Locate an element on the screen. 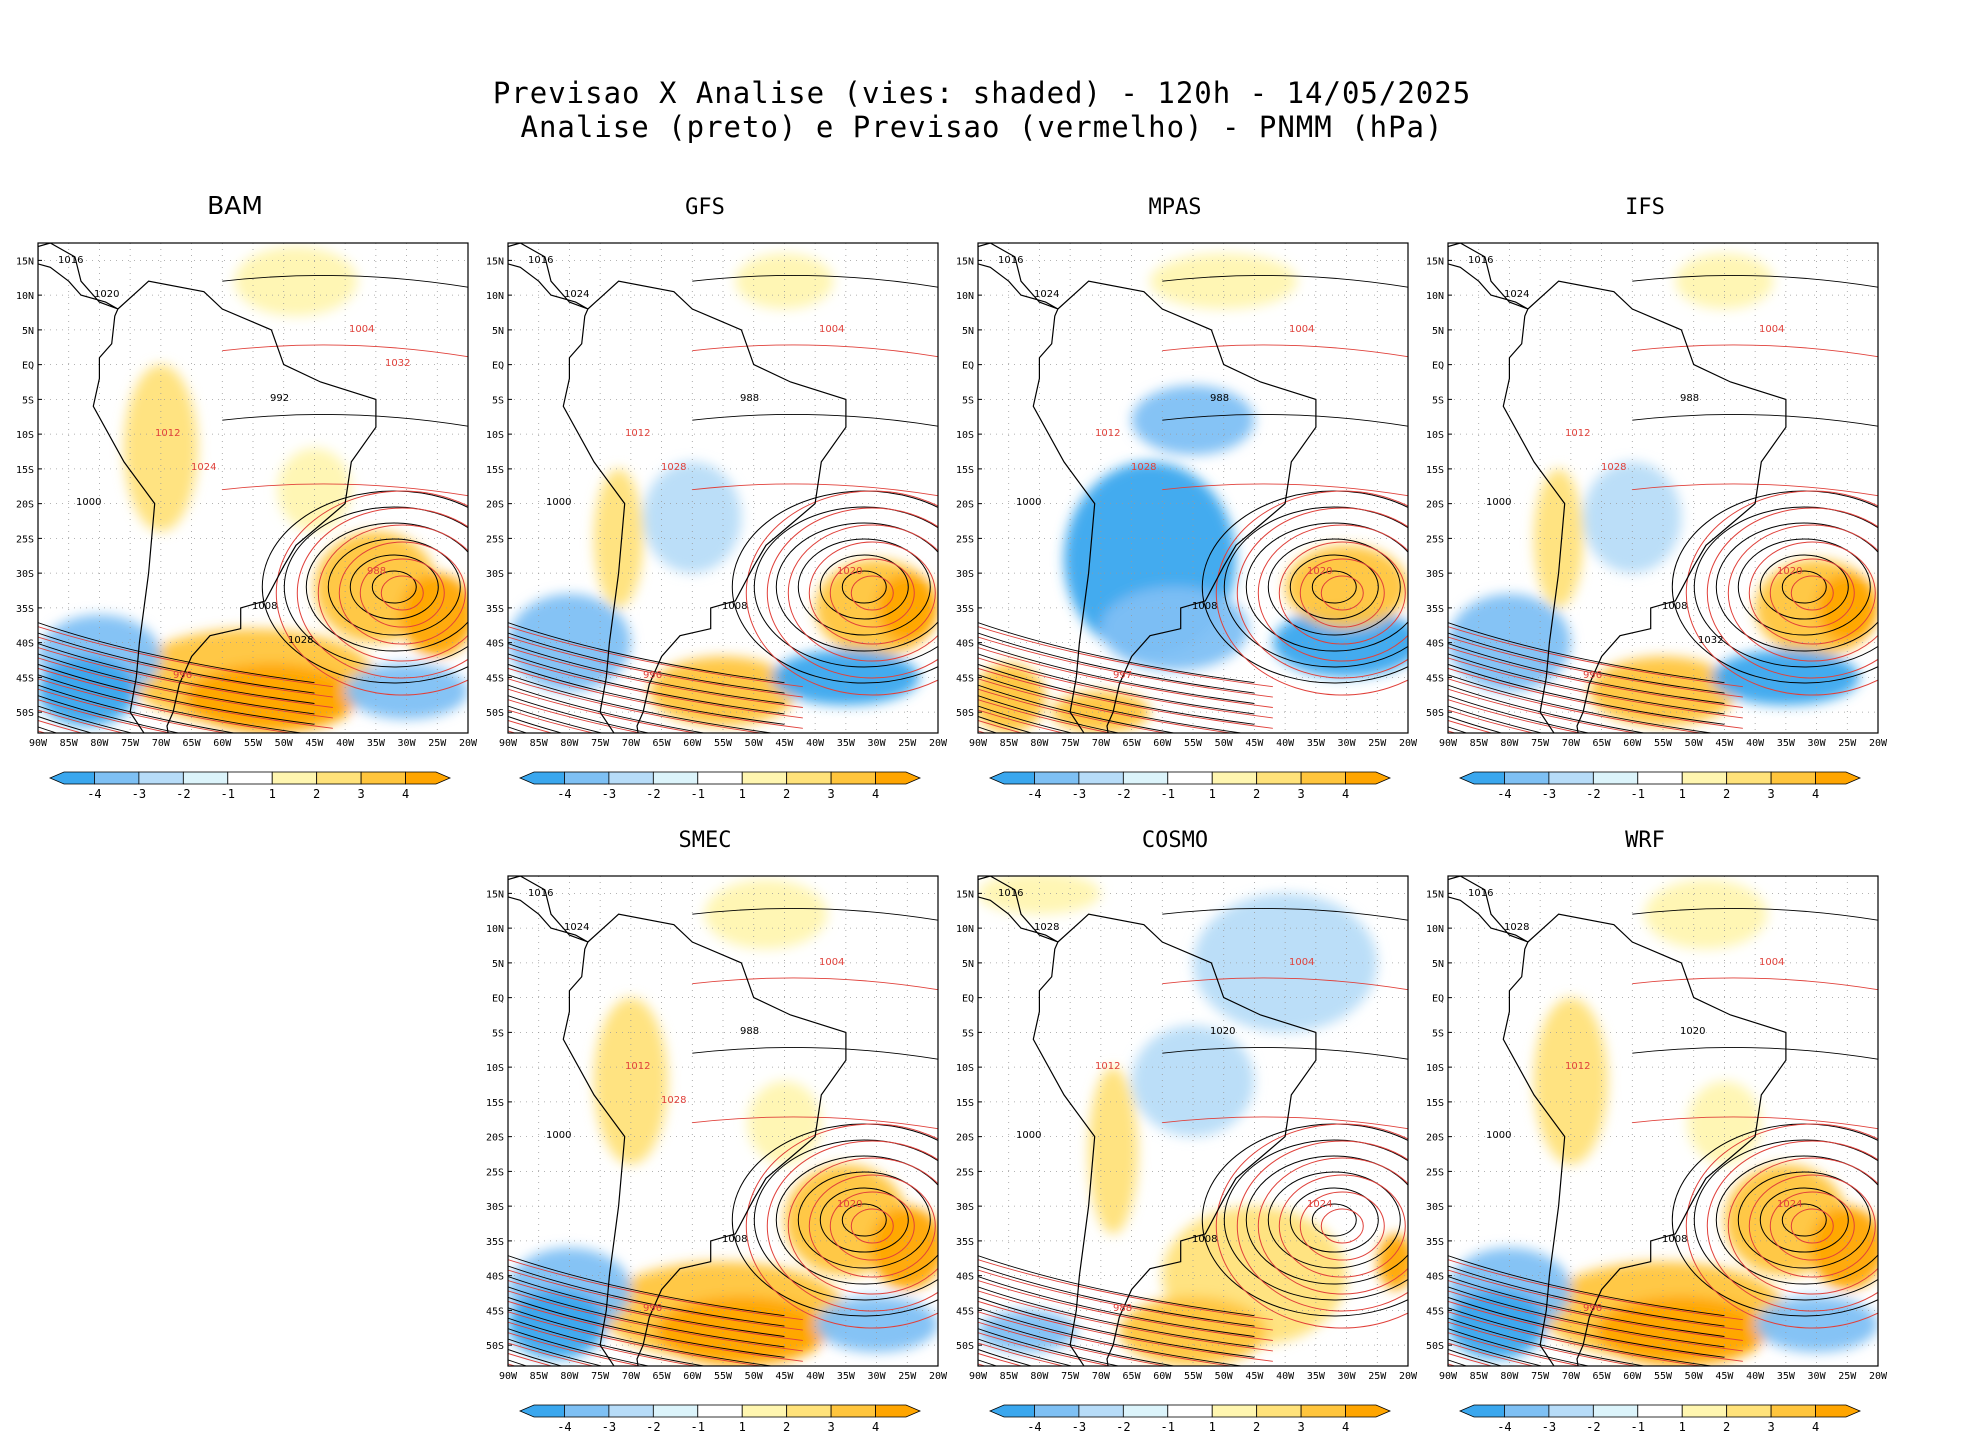 This screenshot has width=1964, height=1448. bias-shading is located at coordinates (1663, 488).